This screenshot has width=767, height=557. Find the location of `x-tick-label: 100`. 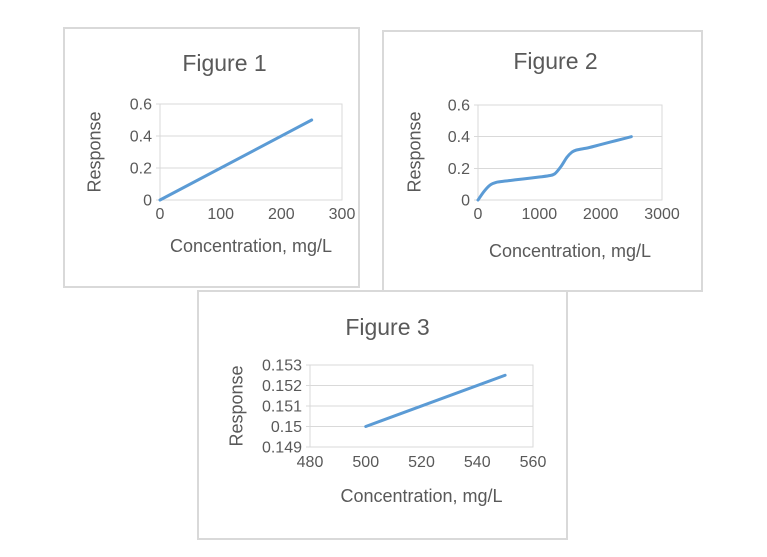

x-tick-label: 100 is located at coordinates (220, 214).